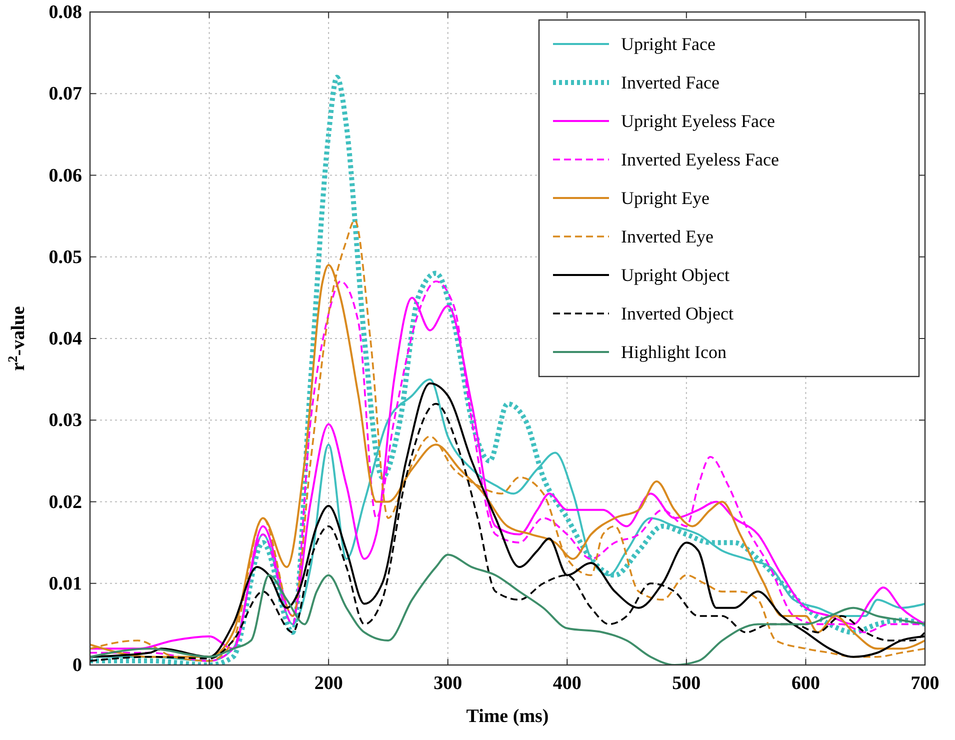  Describe the element at coordinates (677, 314) in the screenshot. I see `legend-label: Inverted Object` at that location.